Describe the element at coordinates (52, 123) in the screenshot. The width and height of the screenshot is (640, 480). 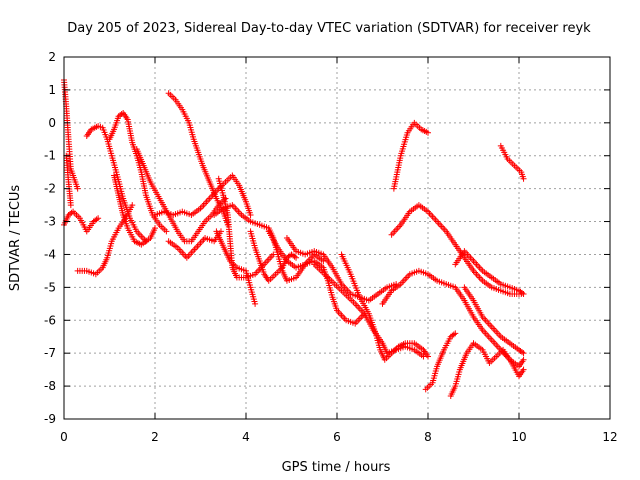
I see `y-tick-label: 0` at that location.